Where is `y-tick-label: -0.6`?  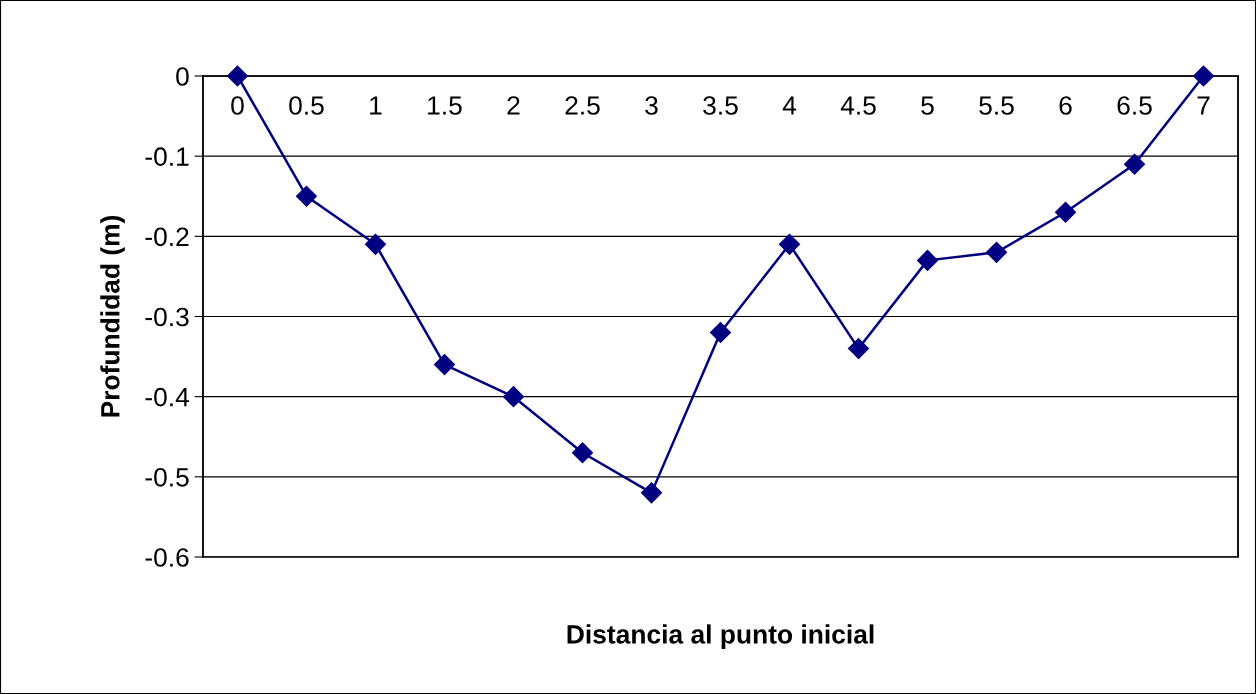
y-tick-label: -0.6 is located at coordinates (167, 557).